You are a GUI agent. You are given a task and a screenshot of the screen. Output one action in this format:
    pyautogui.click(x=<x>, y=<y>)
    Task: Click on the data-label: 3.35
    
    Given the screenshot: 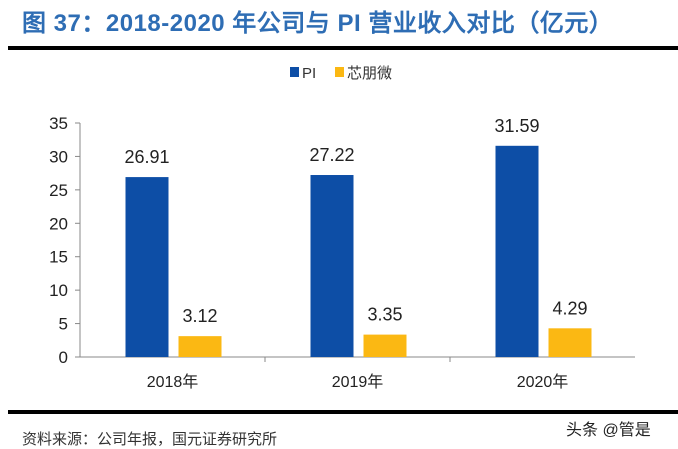 What is the action you would take?
    pyautogui.click(x=384, y=315)
    